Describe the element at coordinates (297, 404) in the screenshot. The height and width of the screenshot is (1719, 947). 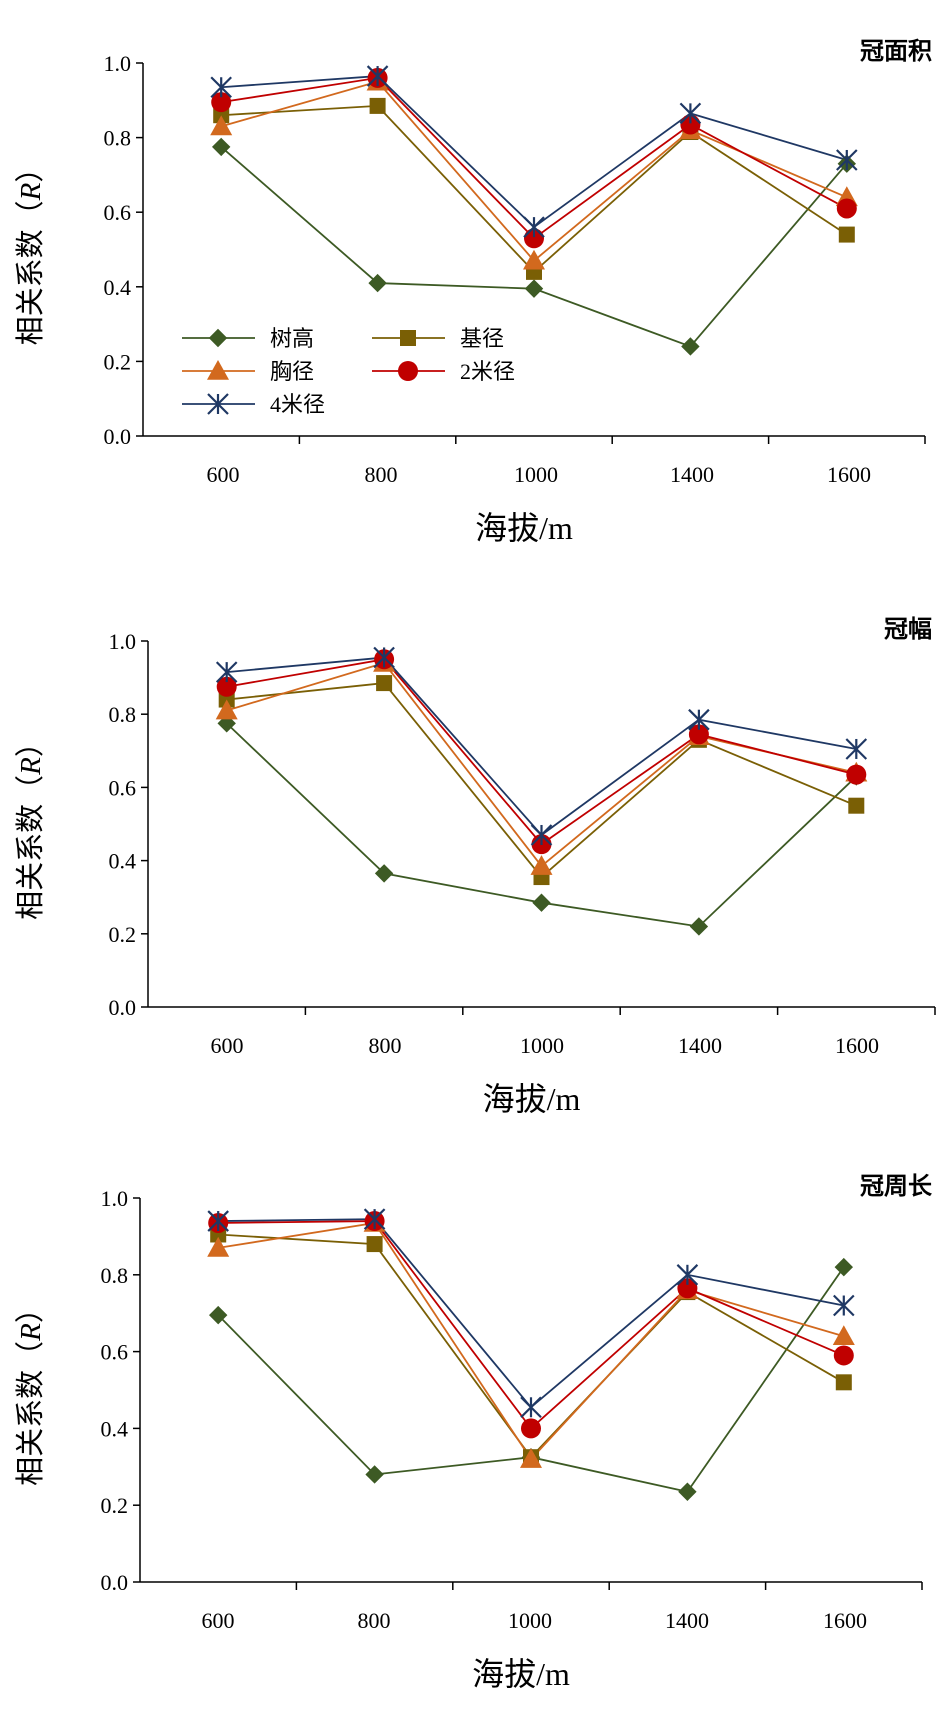
I see `legend-label: 4米径` at that location.